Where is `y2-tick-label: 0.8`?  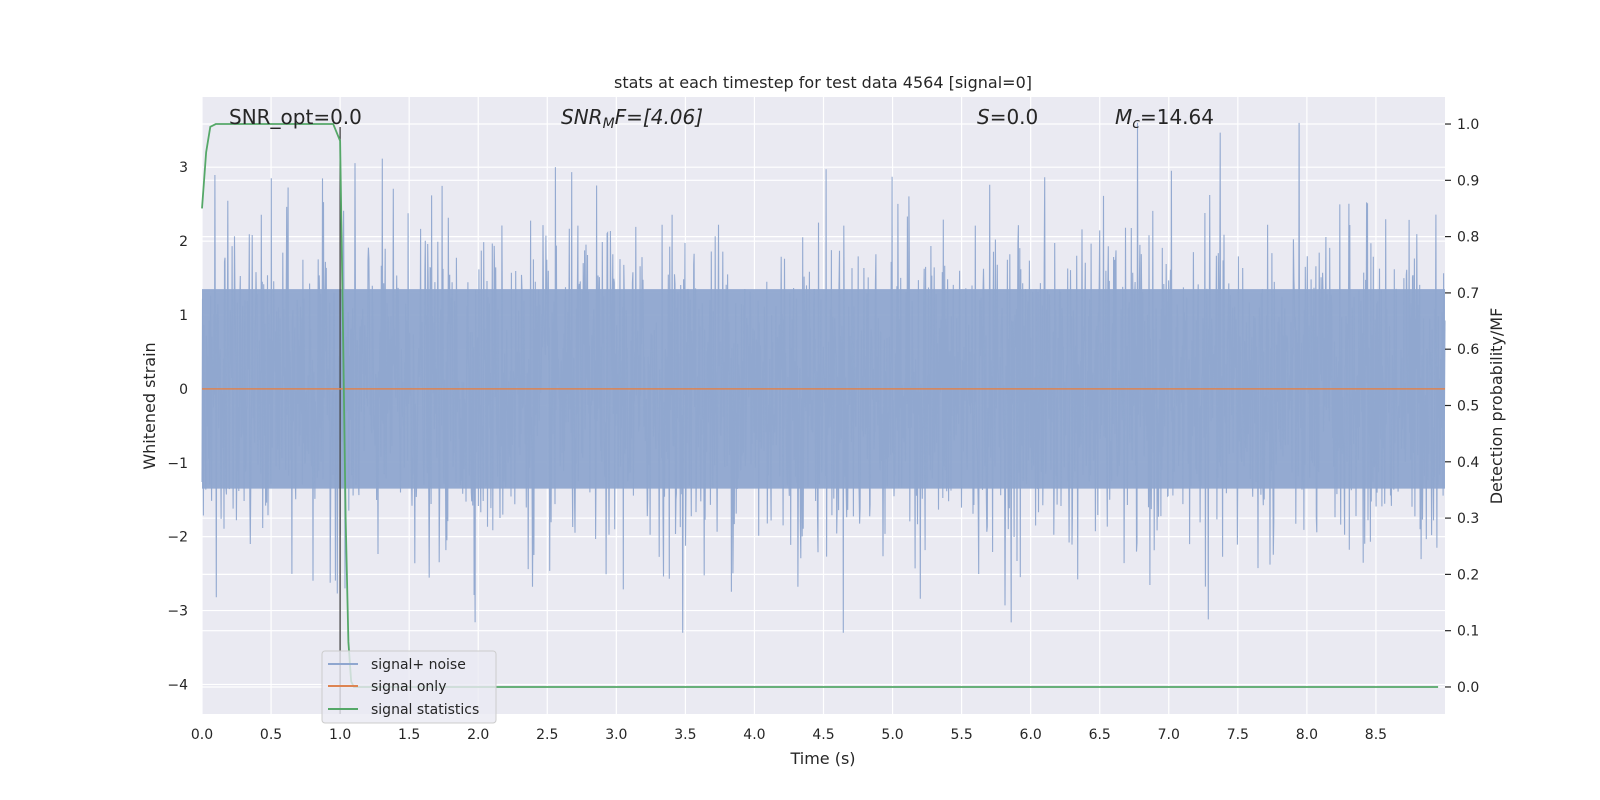
y2-tick-label: 0.8 is located at coordinates (1468, 238).